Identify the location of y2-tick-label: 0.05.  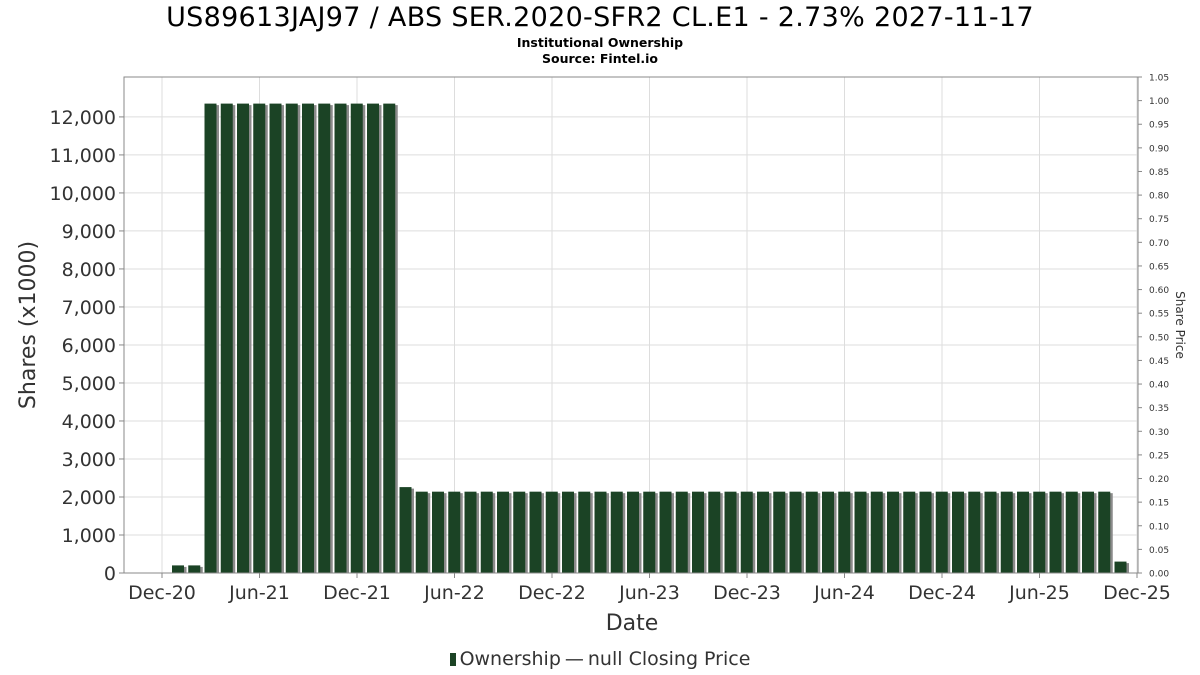
(1159, 551).